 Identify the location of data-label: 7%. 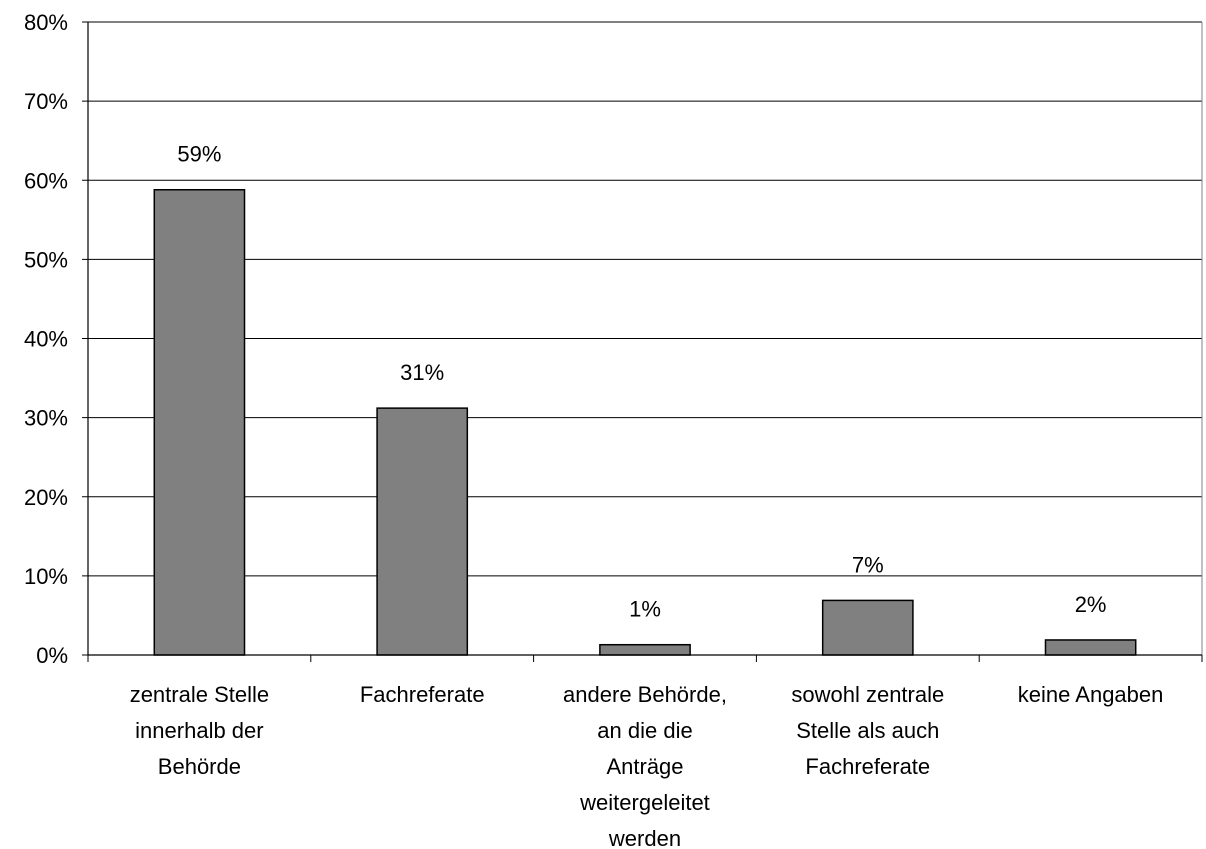
(868, 564).